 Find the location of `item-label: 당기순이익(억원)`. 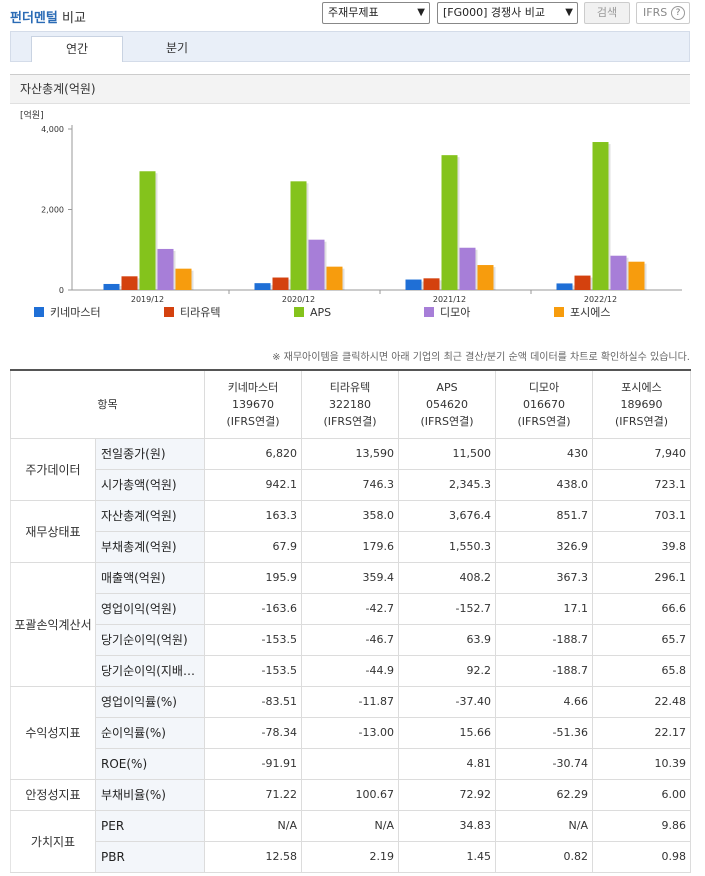

item-label: 당기순이익(억원) is located at coordinates (150, 639).